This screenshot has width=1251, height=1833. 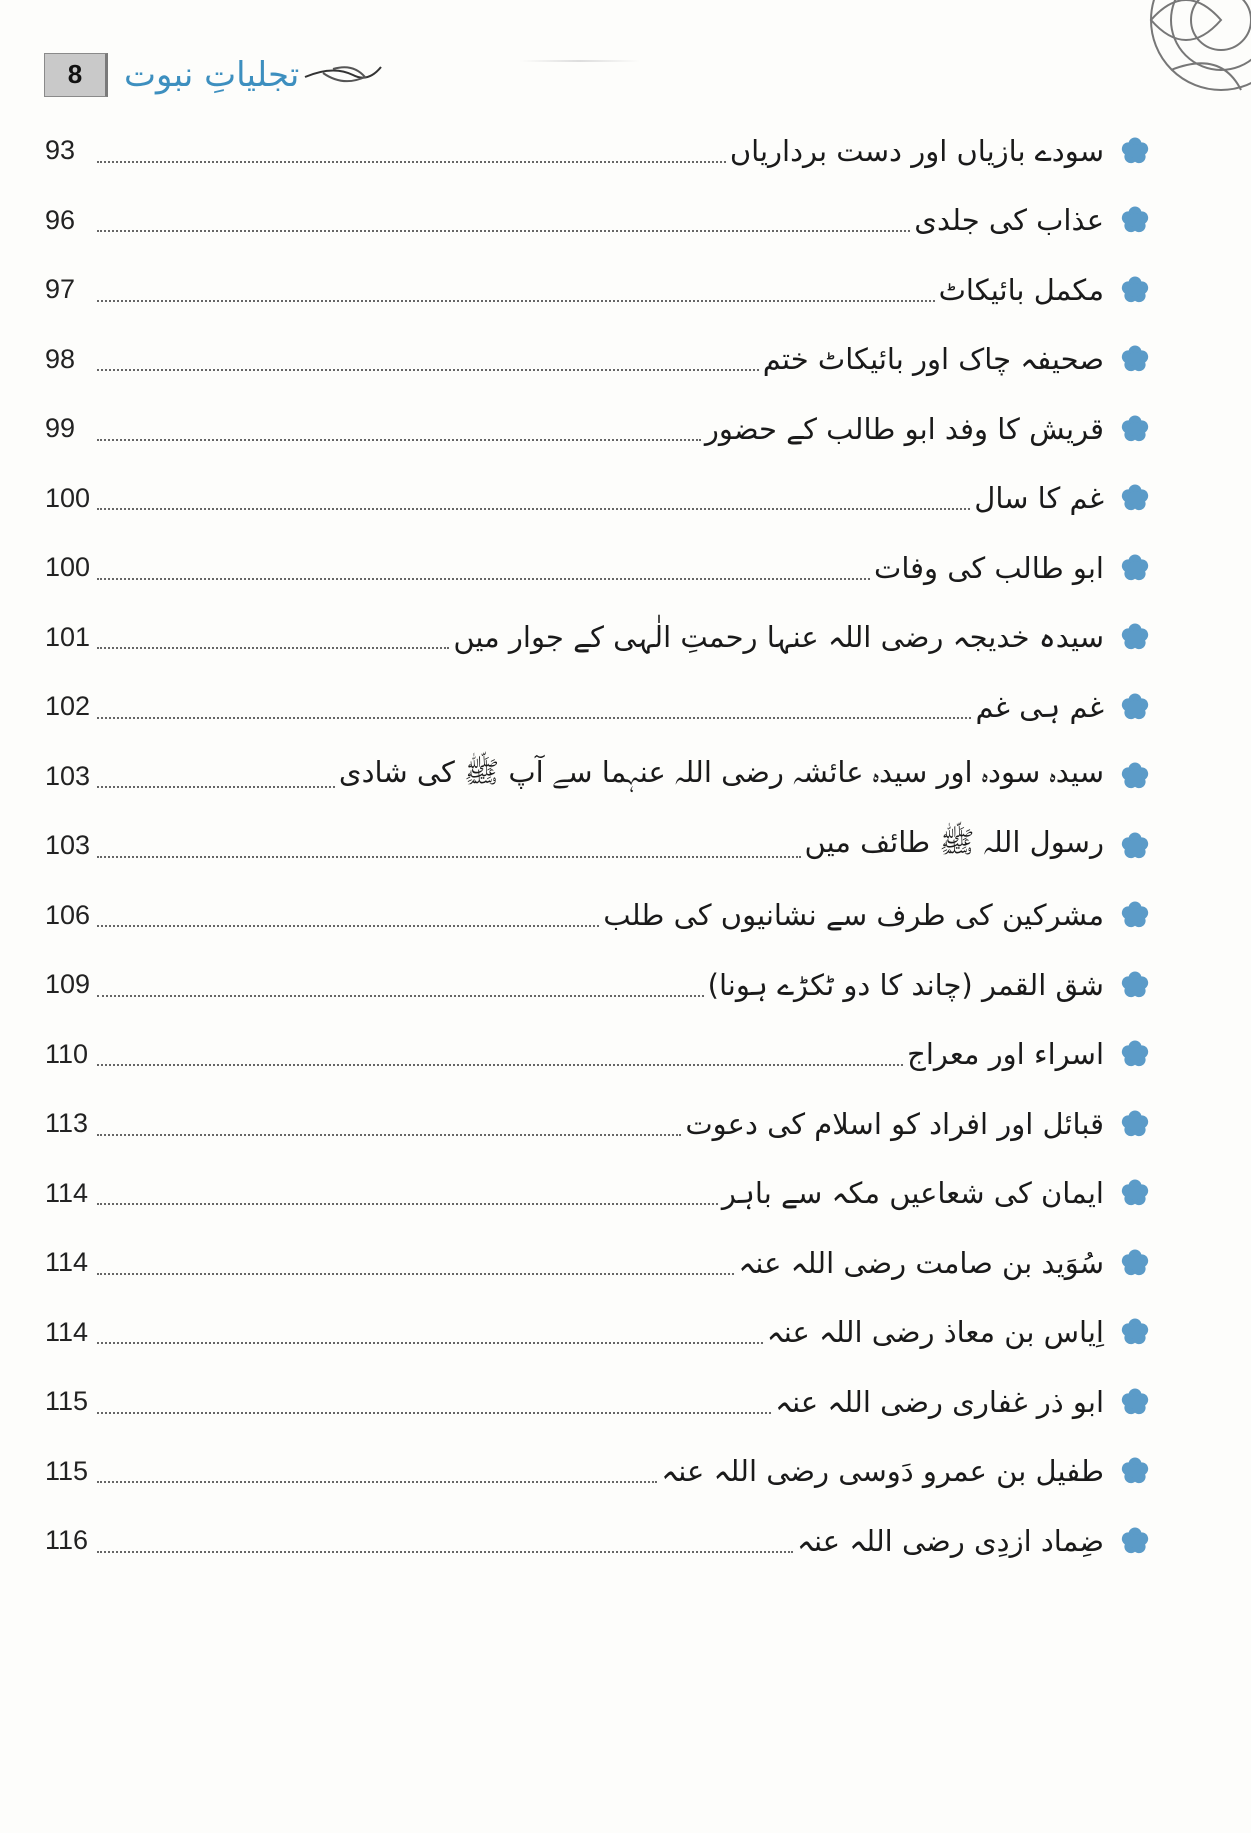 What do you see at coordinates (68, 914) in the screenshot?
I see `toc-entry-page: 106` at bounding box center [68, 914].